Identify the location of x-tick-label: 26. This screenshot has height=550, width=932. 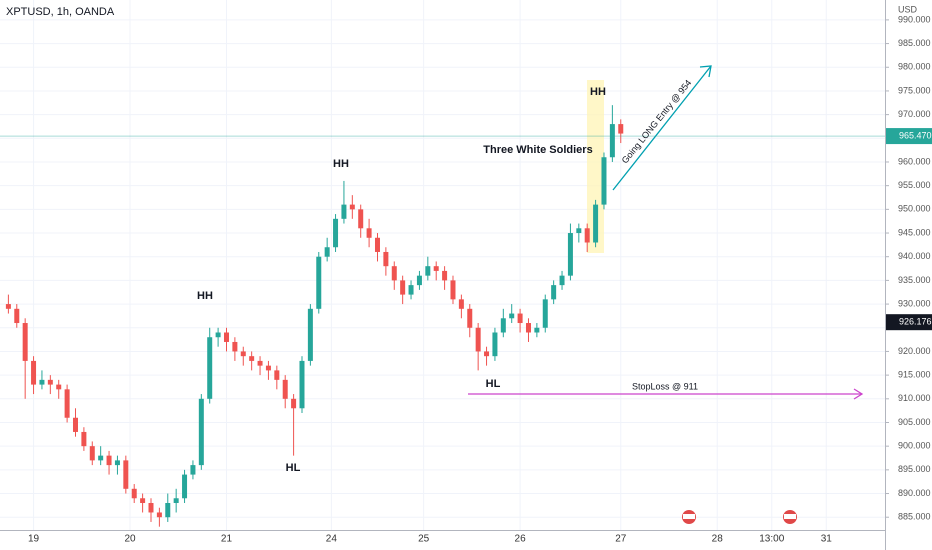
(521, 539).